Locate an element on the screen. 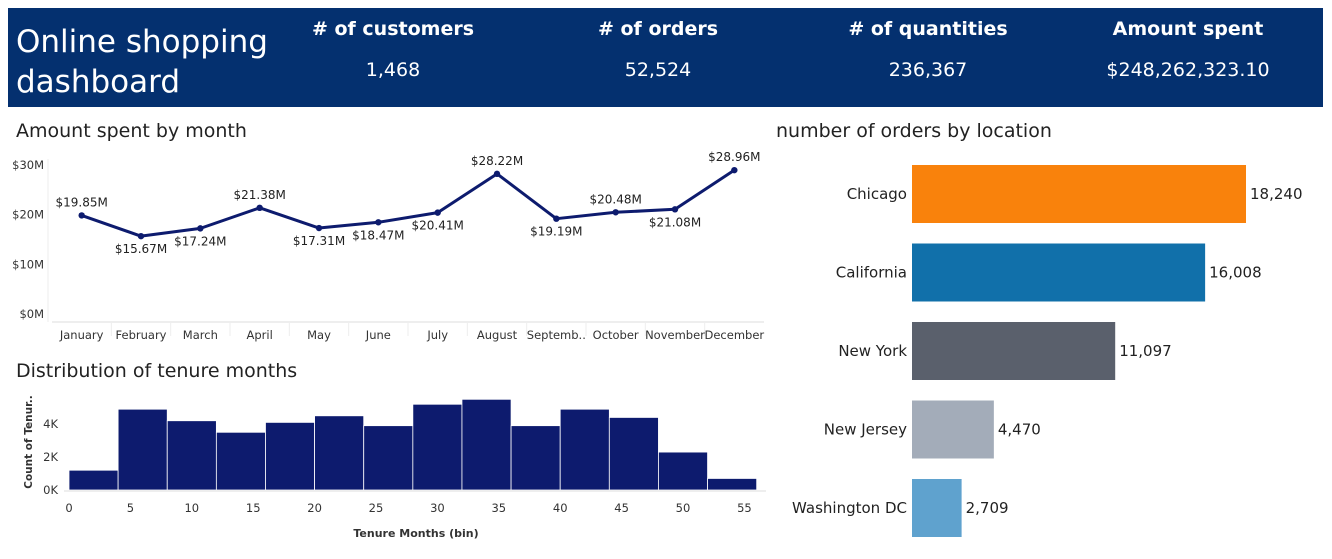 This screenshot has height=559, width=1332. x-tick-label: 15 is located at coordinates (253, 508).